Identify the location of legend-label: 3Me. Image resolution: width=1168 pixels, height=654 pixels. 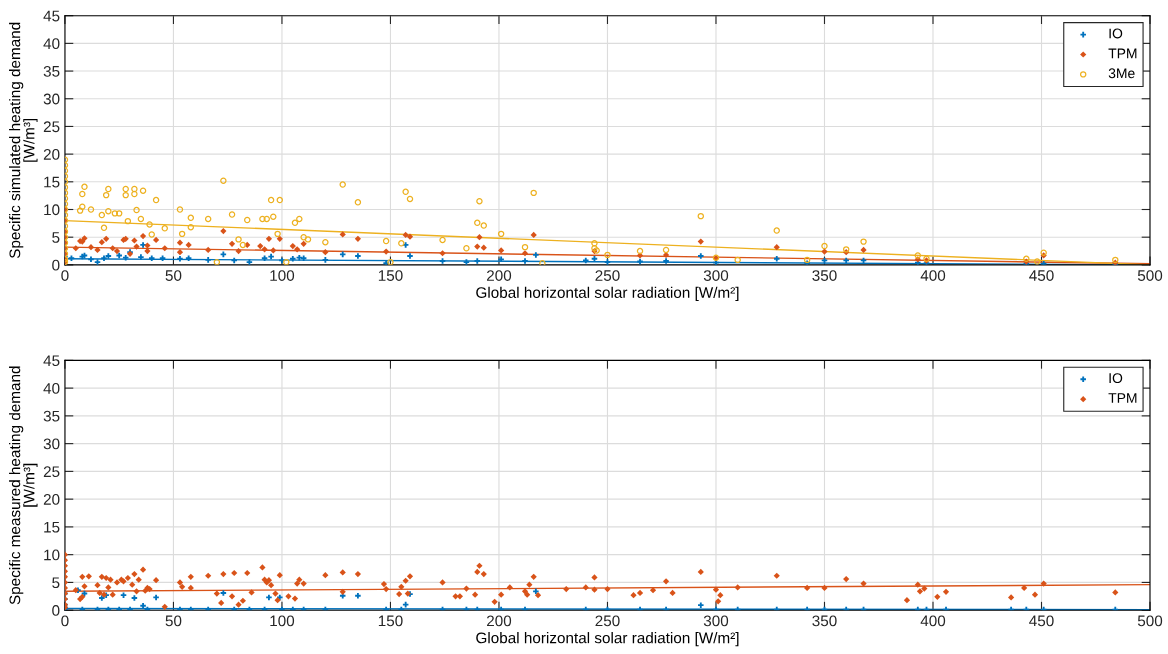
(1121, 73).